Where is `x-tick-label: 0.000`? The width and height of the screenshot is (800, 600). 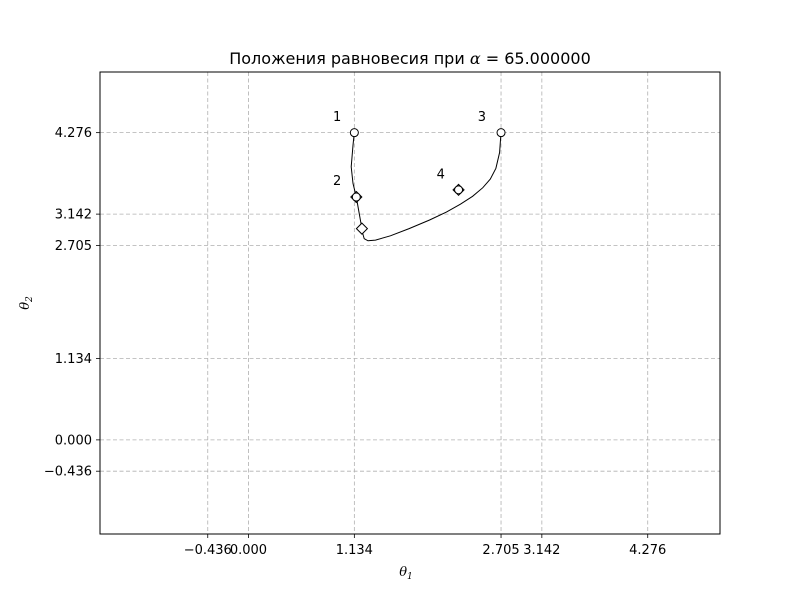 x-tick-label: 0.000 is located at coordinates (248, 550).